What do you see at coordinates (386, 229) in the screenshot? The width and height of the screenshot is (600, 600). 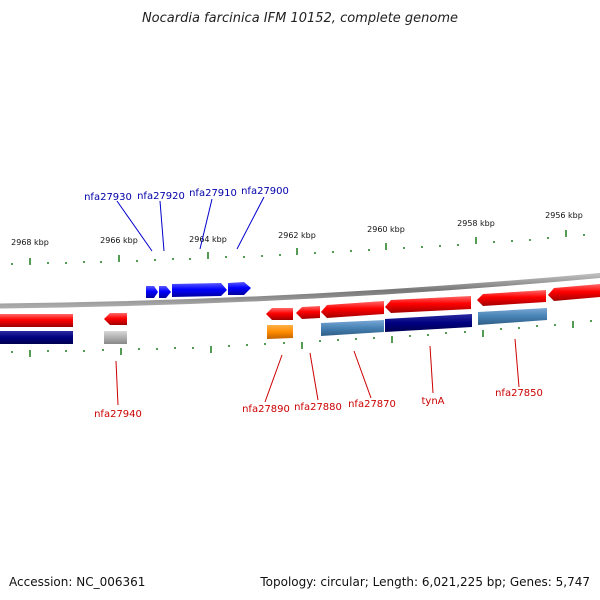 I see `kbp-label: 2960 kbp` at bounding box center [386, 229].